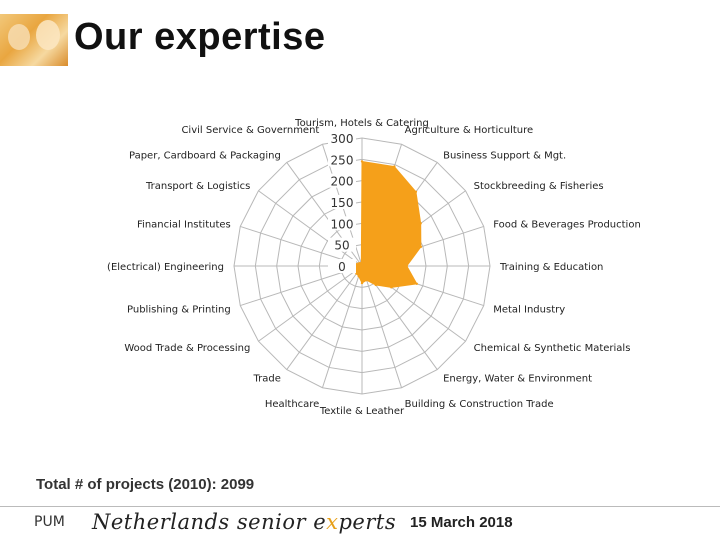 The width and height of the screenshot is (720, 540). What do you see at coordinates (266, 379) in the screenshot?
I see `axis-label: Trade` at bounding box center [266, 379].